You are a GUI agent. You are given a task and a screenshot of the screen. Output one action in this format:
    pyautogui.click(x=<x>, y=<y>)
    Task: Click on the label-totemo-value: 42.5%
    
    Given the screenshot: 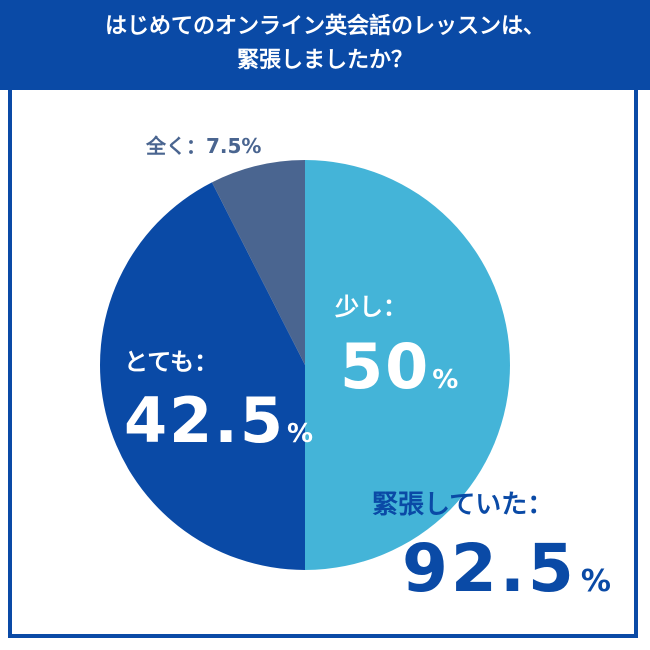 What is the action you would take?
    pyautogui.click(x=218, y=420)
    